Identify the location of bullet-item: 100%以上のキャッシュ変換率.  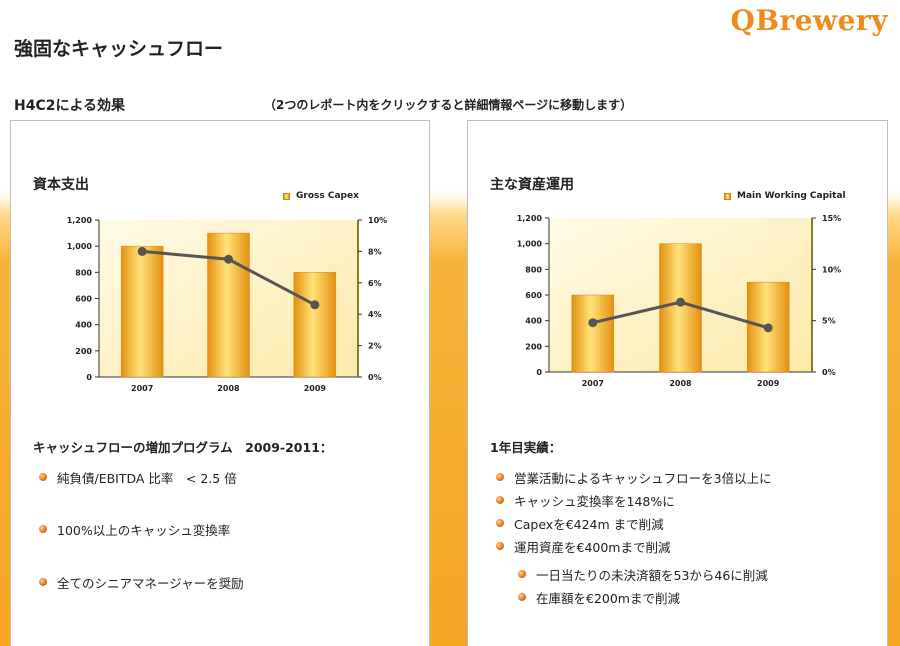
(131, 529).